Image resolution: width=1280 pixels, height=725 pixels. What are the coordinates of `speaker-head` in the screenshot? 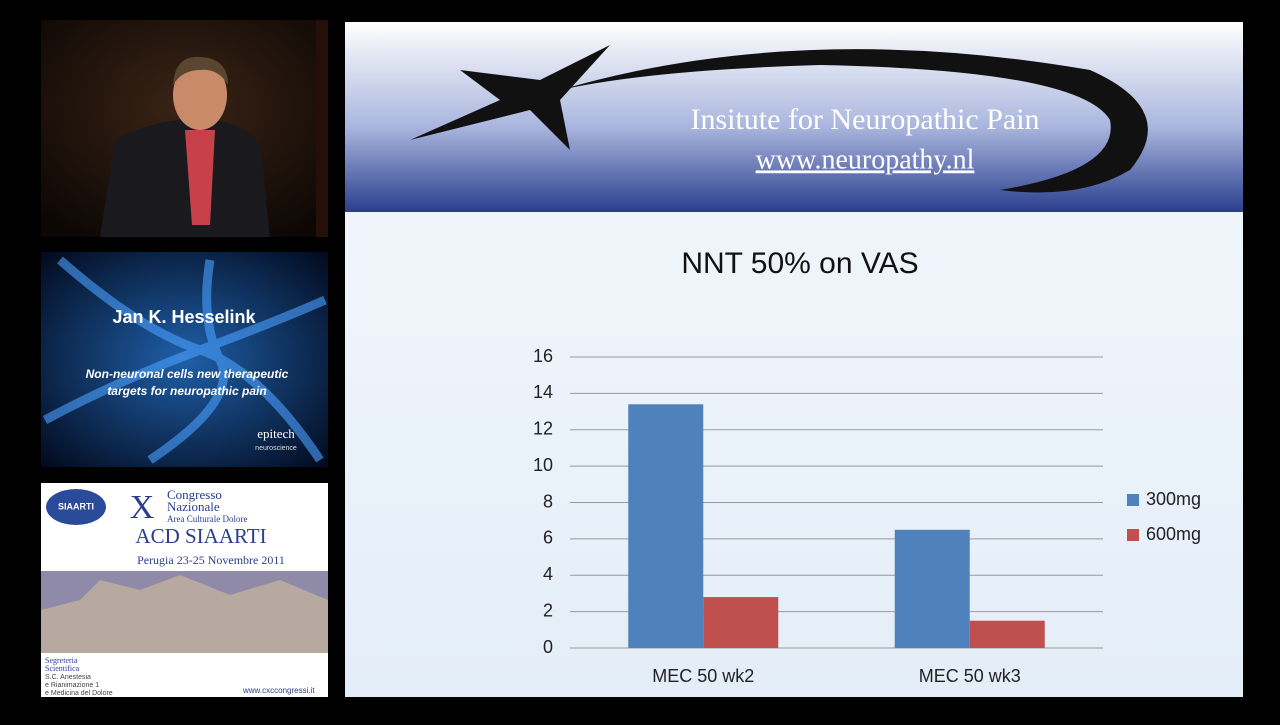 It's located at (200, 95).